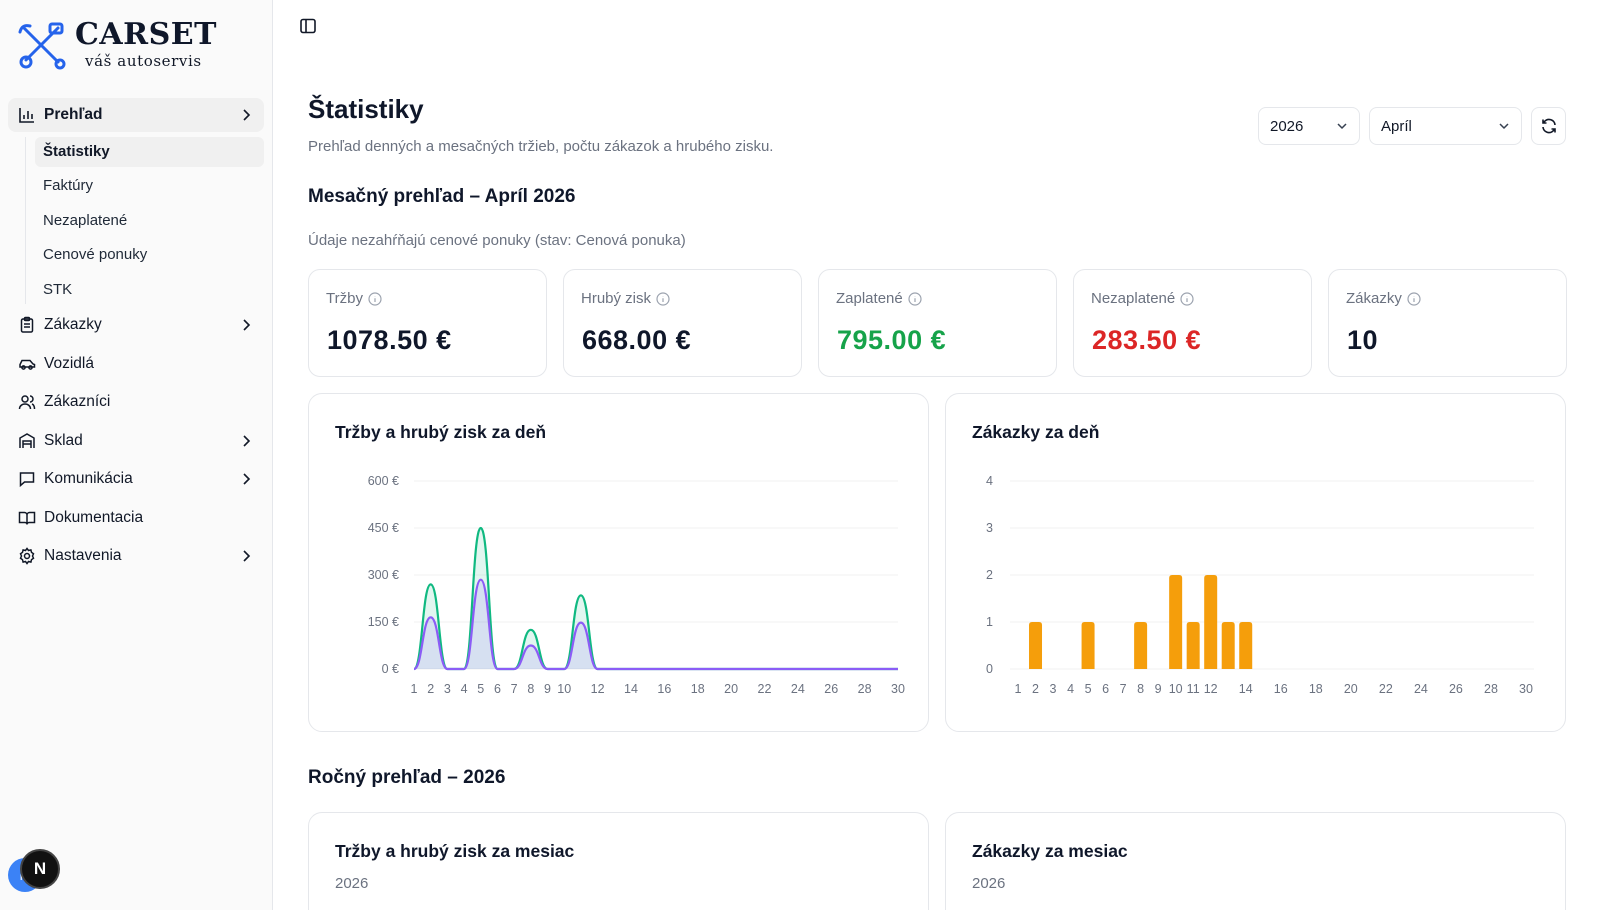 This screenshot has width=1600, height=910. What do you see at coordinates (136, 402) in the screenshot?
I see `sidebar-item-zakaznici: Zákazníci` at bounding box center [136, 402].